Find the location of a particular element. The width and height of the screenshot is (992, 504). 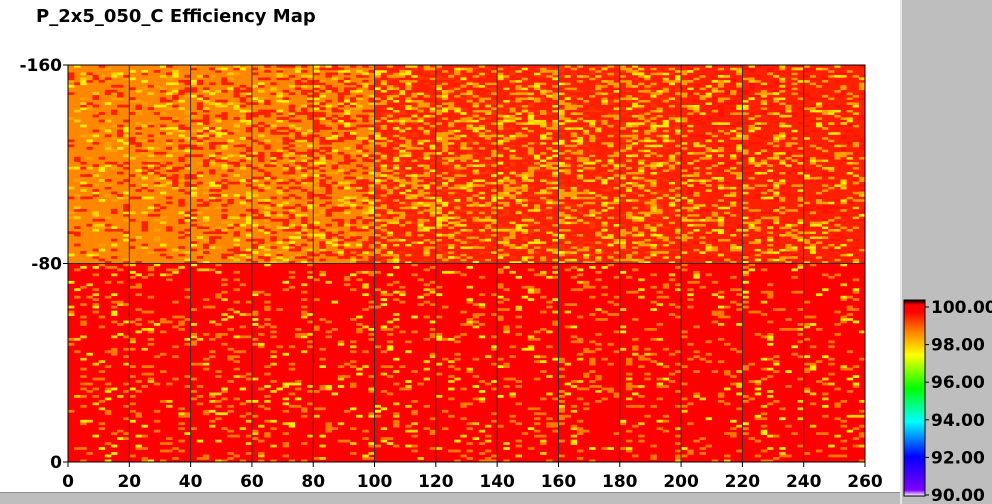

bottom-scrollbar is located at coordinates (450, 498).